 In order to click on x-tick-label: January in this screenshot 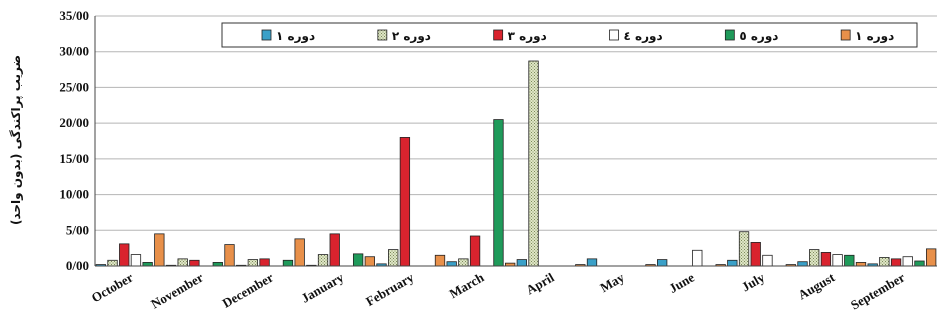, I will do `click(323, 287)`.